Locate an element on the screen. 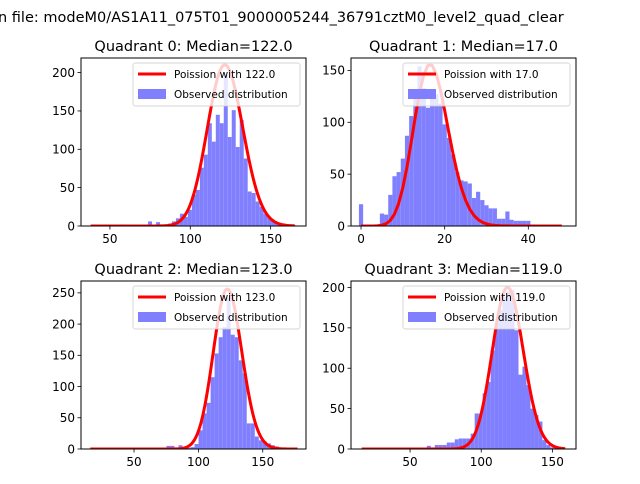 The width and height of the screenshot is (640, 484). legend-bars-swatch is located at coordinates (152, 317).